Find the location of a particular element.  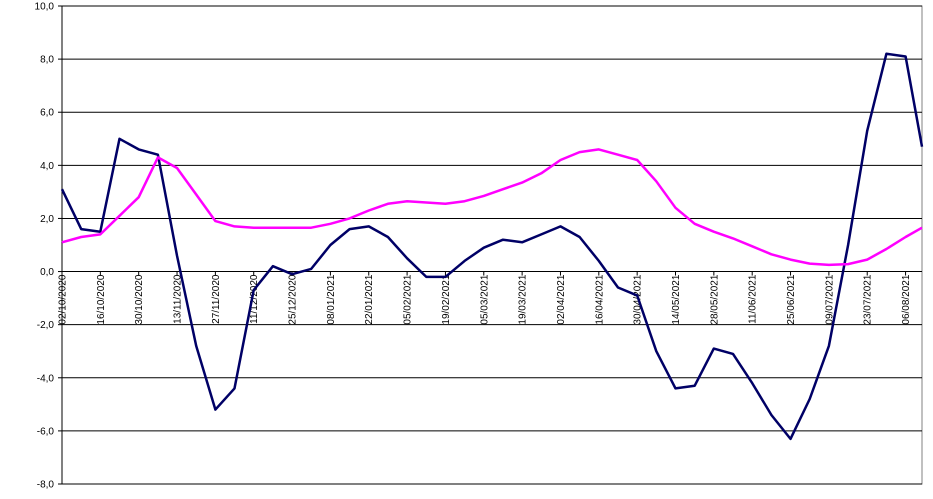

x-tick-label: 25/12/2020 is located at coordinates (293, 299).